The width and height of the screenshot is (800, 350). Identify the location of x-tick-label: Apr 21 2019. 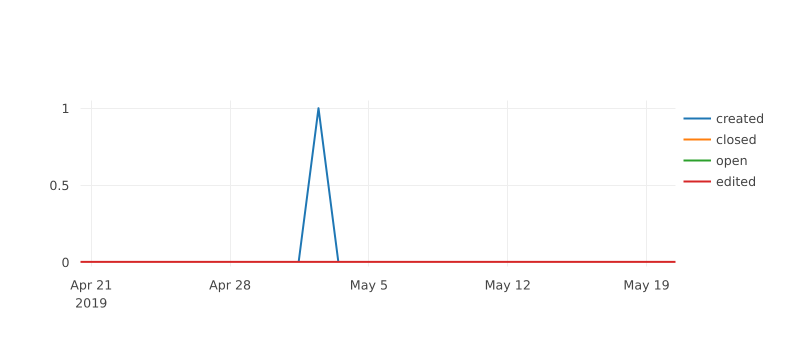
(91, 294).